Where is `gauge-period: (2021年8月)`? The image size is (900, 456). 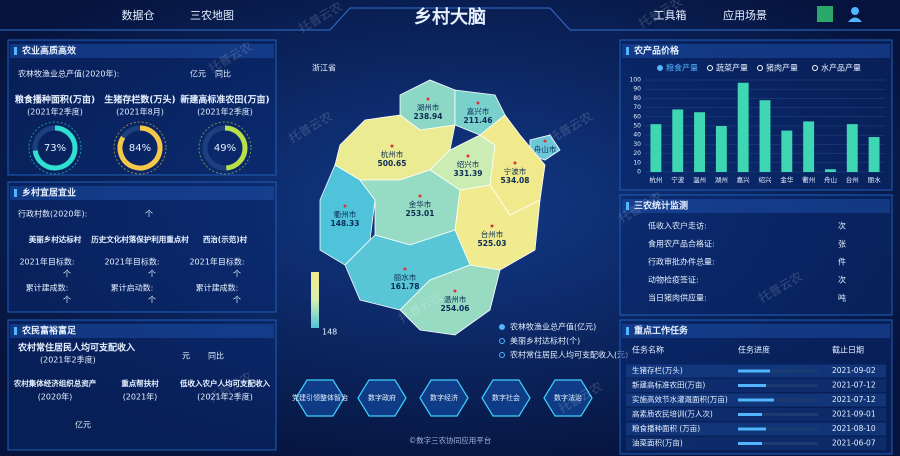 gauge-period: (2021年8月) is located at coordinates (140, 112).